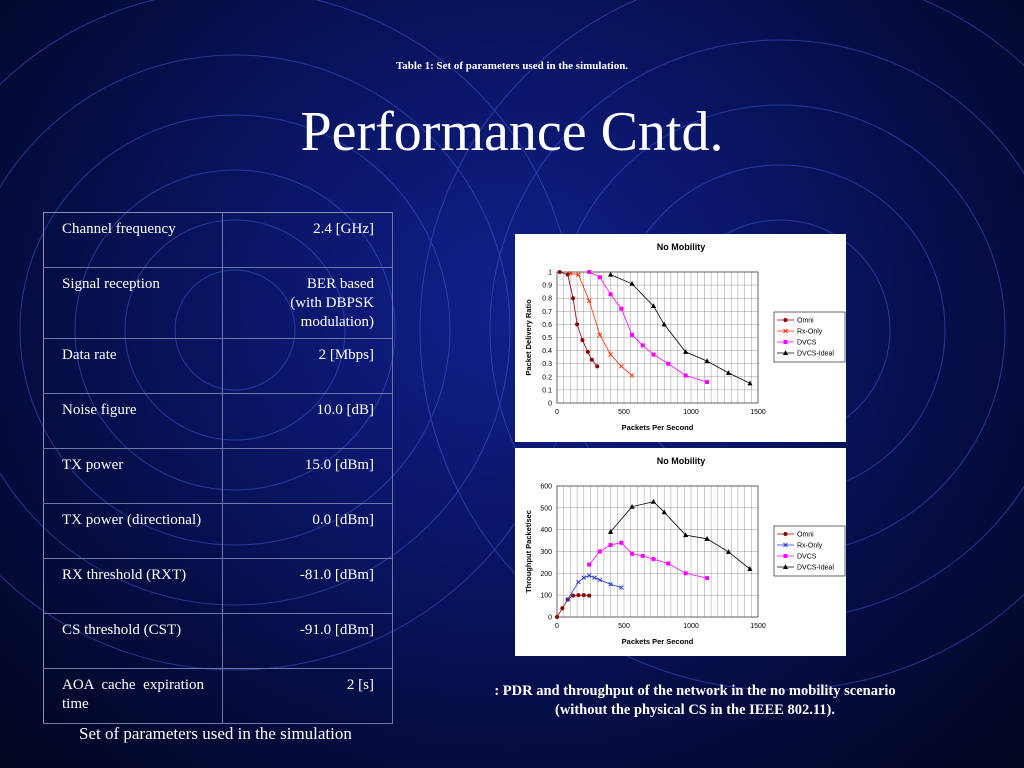  I want to click on table-row: TX power 15.0 [dBm], so click(218, 476).